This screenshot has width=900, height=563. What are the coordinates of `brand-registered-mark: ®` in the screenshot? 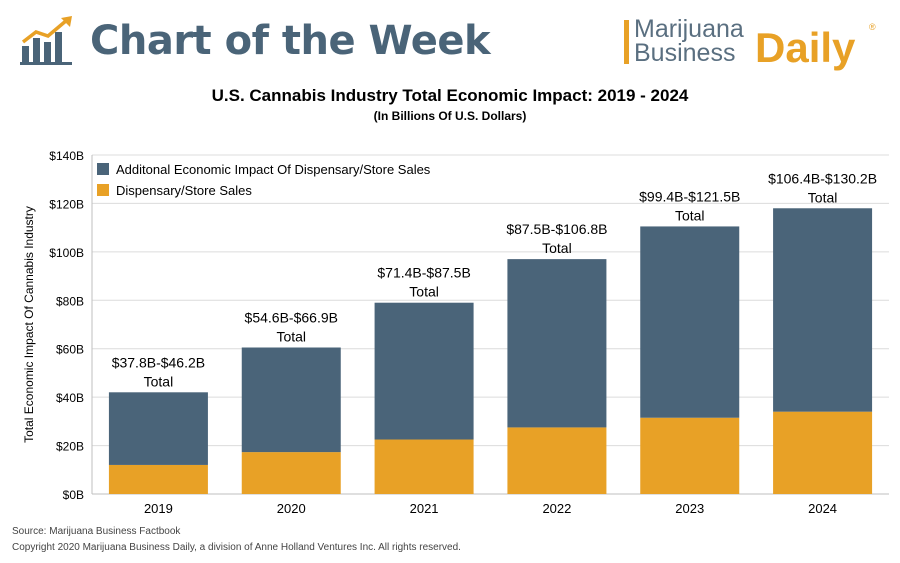 It's located at (872, 27).